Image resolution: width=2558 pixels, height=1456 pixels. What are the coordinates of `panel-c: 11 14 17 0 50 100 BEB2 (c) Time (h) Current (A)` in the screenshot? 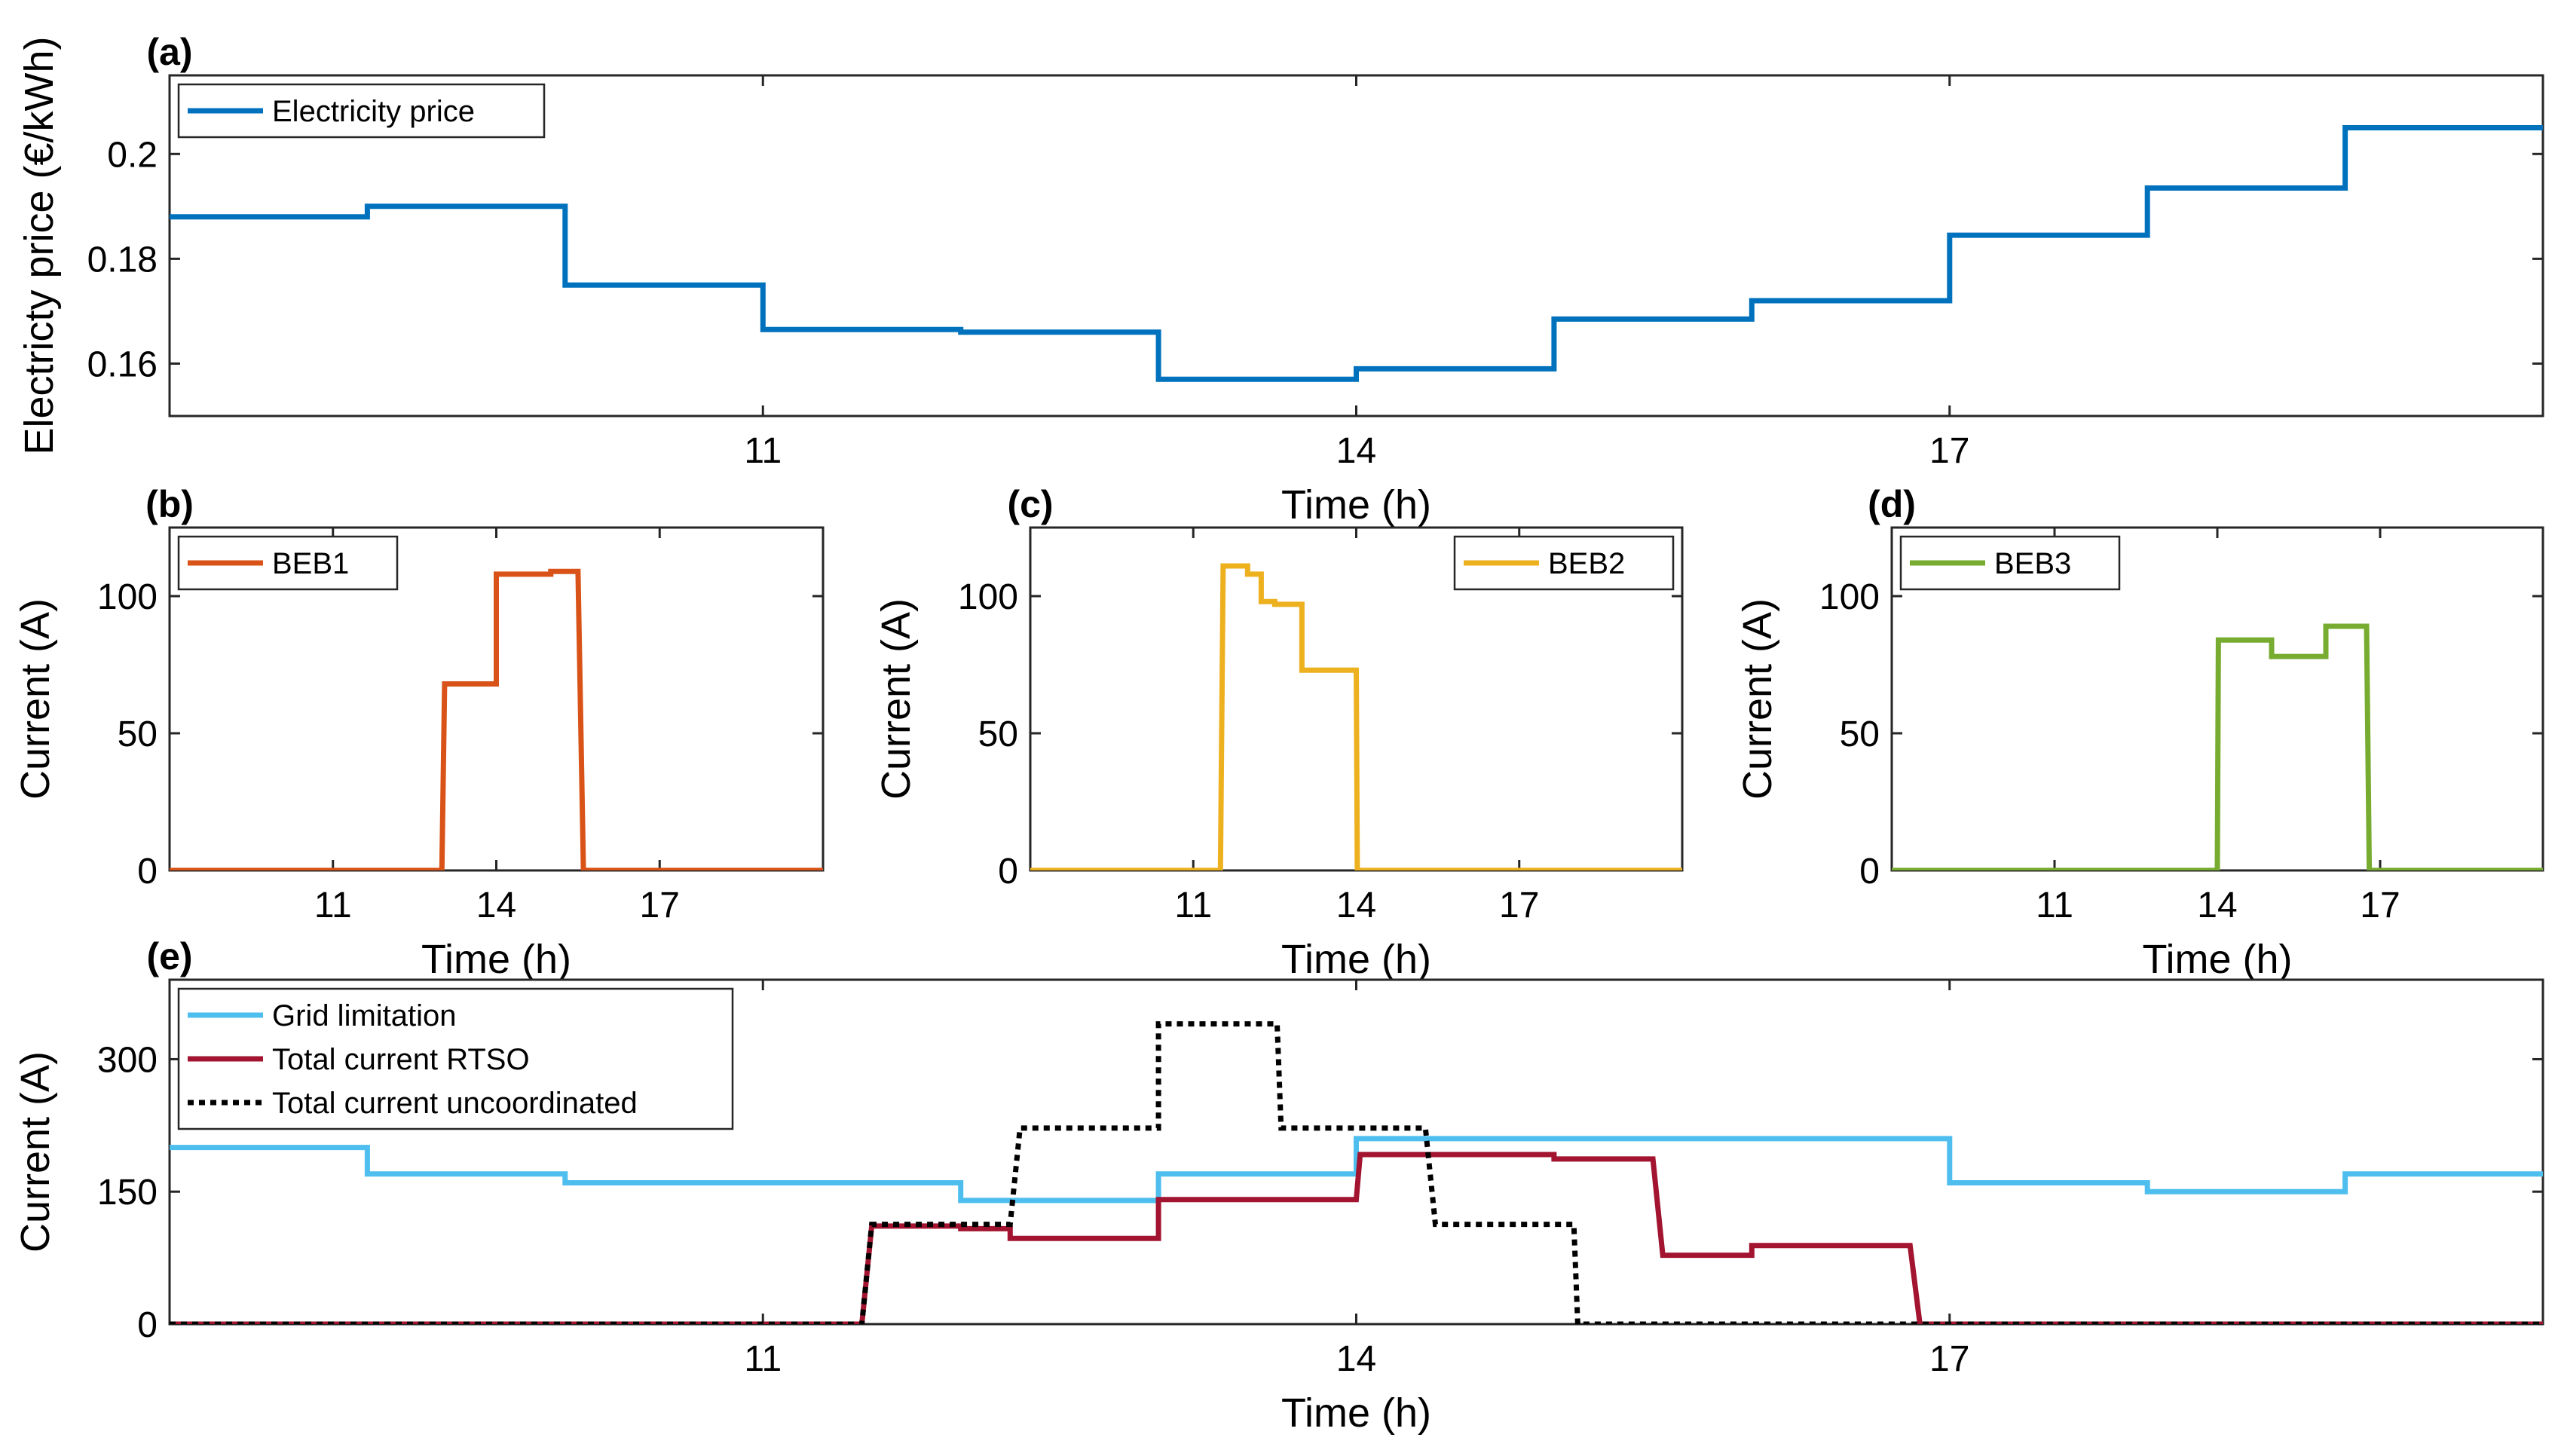 It's located at (1279, 732).